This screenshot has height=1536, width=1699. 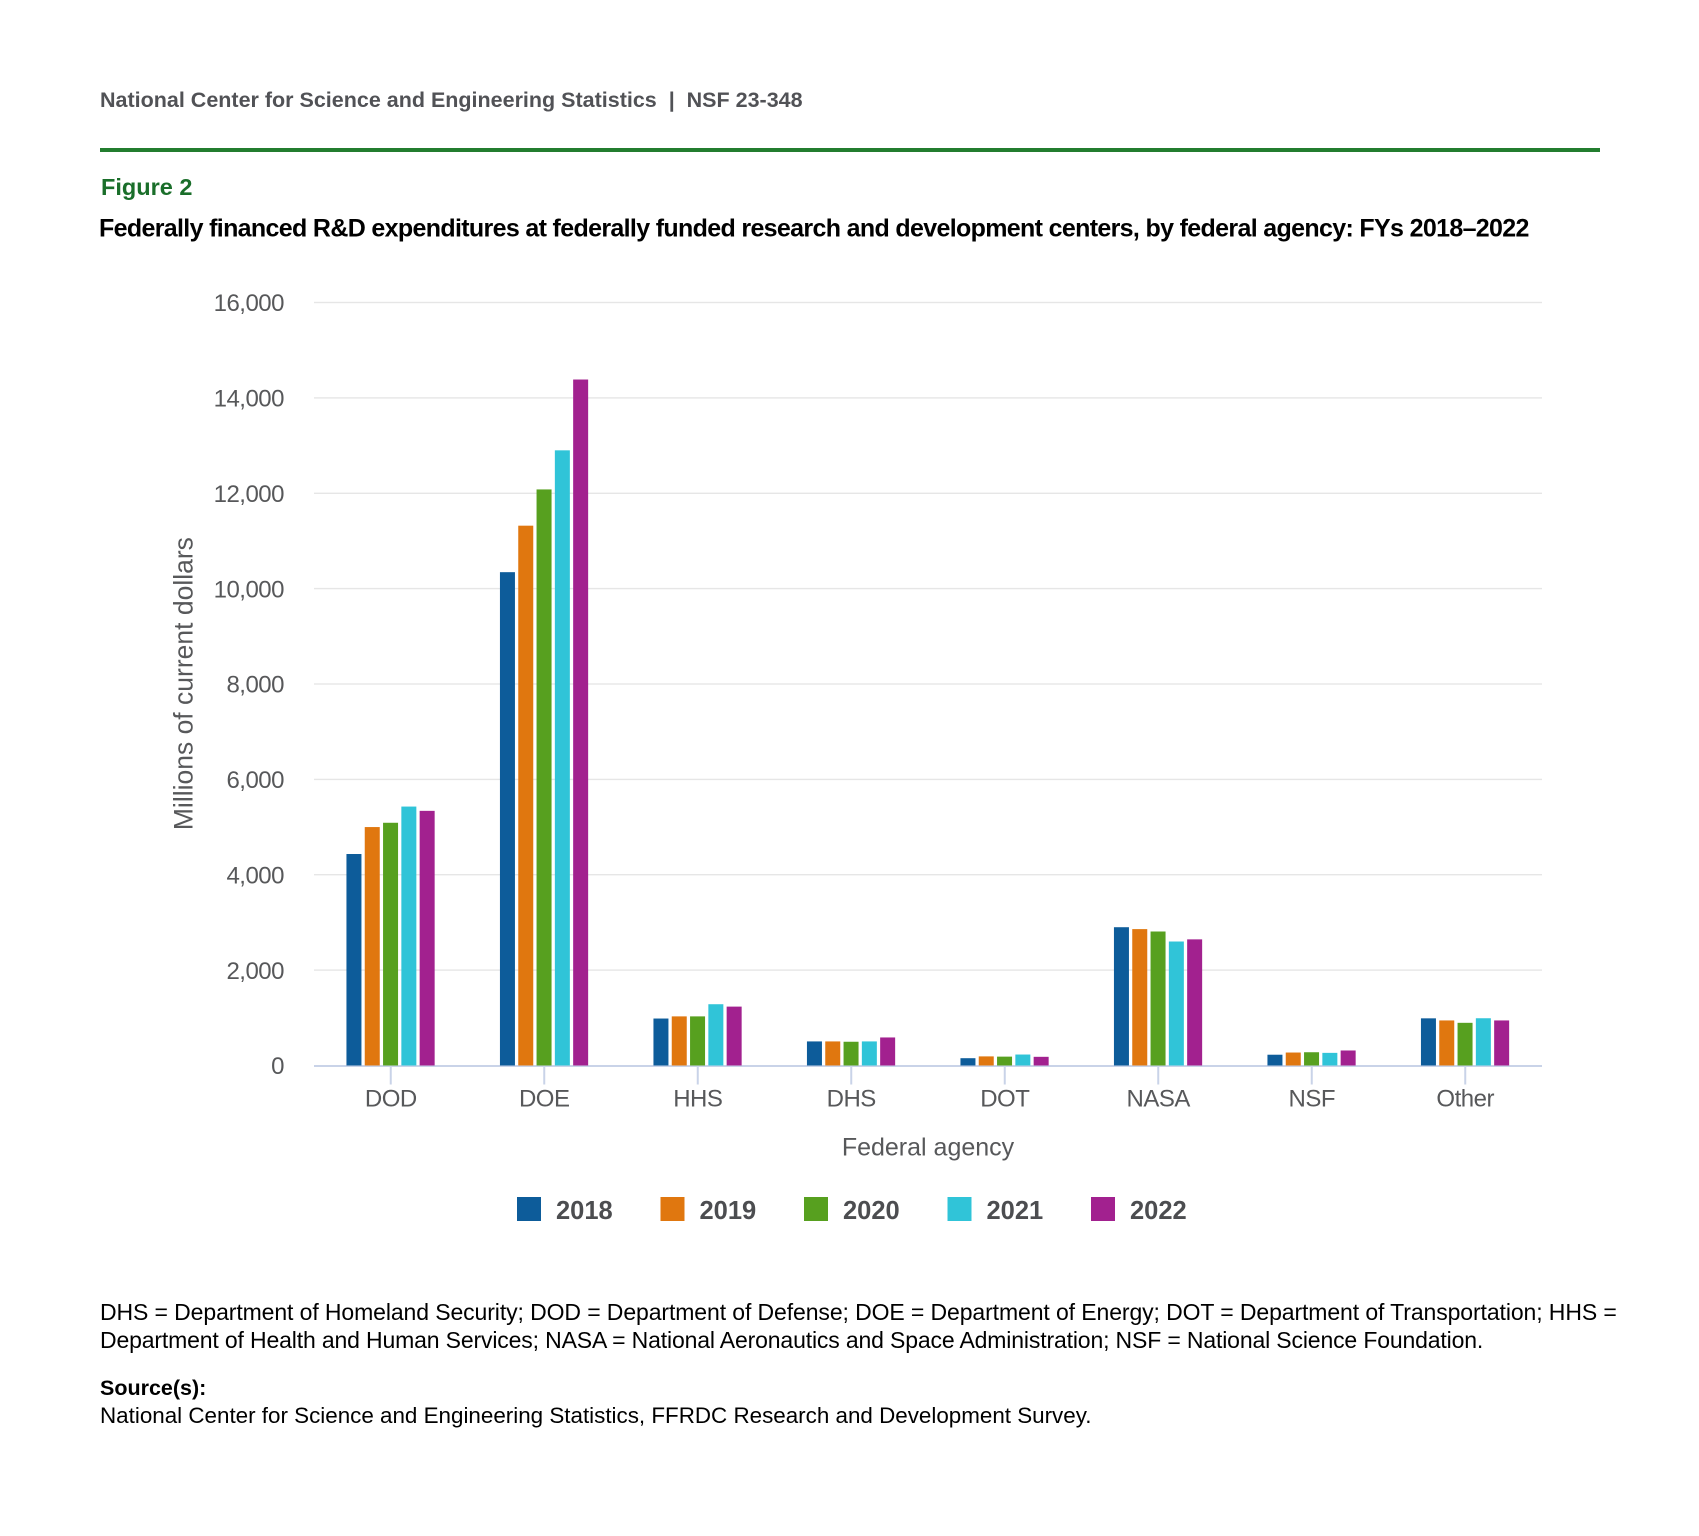 What do you see at coordinates (928, 1148) in the screenshot?
I see `svg-text: Federal agency` at bounding box center [928, 1148].